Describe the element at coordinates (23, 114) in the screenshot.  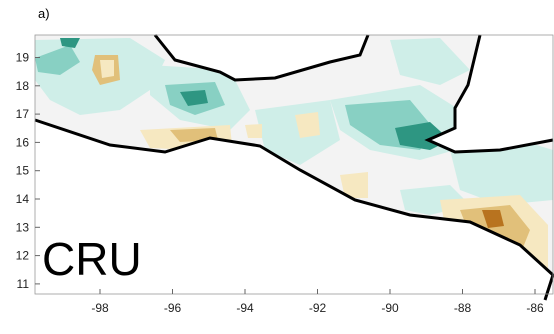
I see `y-tick-label: 17` at that location.